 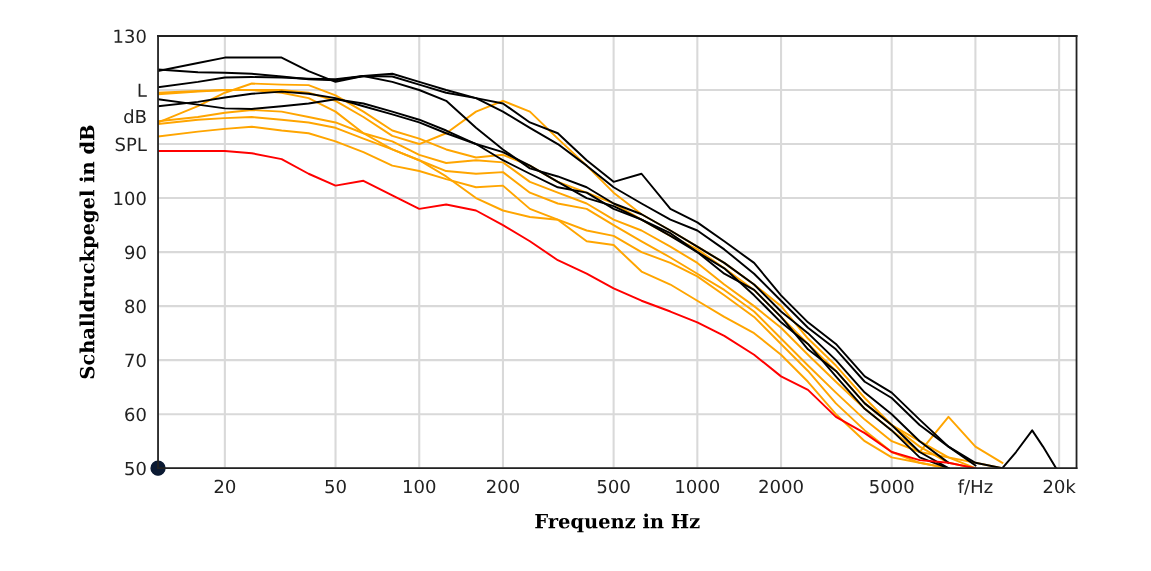 What do you see at coordinates (131, 144) in the screenshot?
I see `y-tick-label: SPL` at bounding box center [131, 144].